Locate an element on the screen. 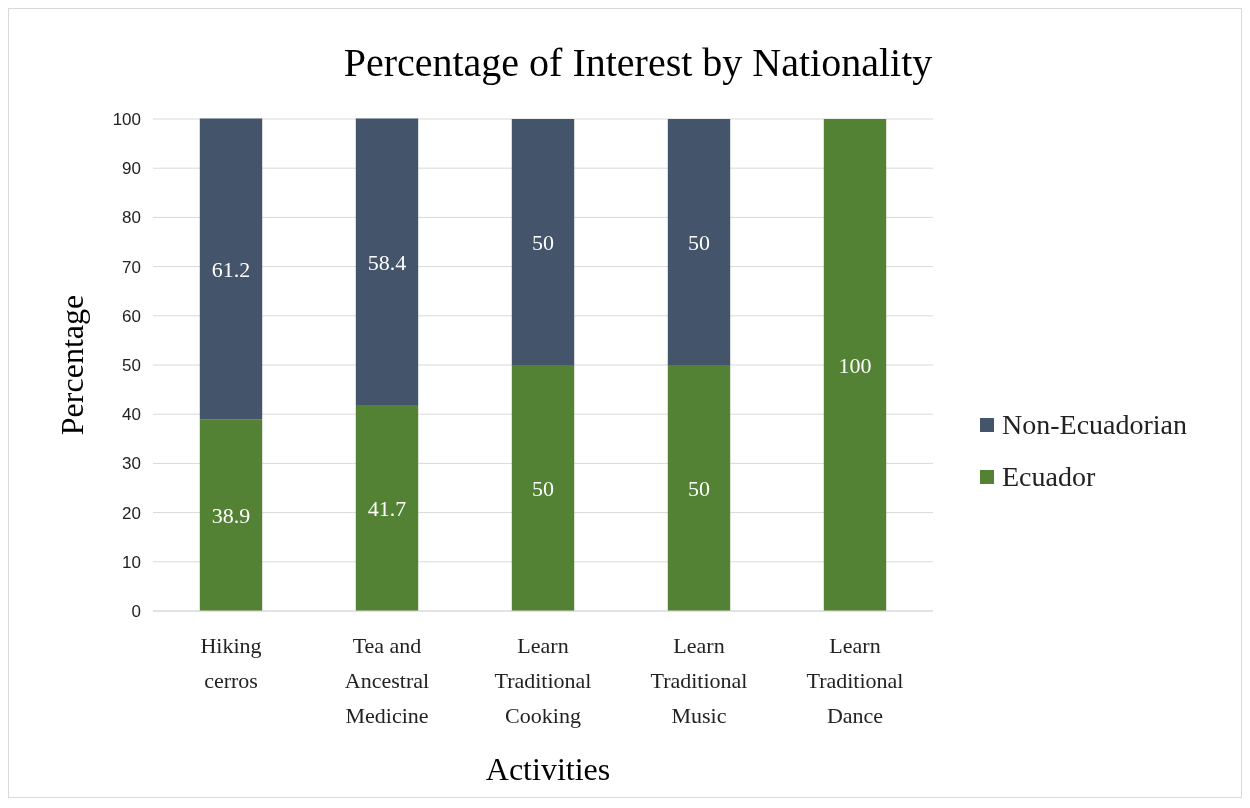  data-label: 41.7 is located at coordinates (387, 509).